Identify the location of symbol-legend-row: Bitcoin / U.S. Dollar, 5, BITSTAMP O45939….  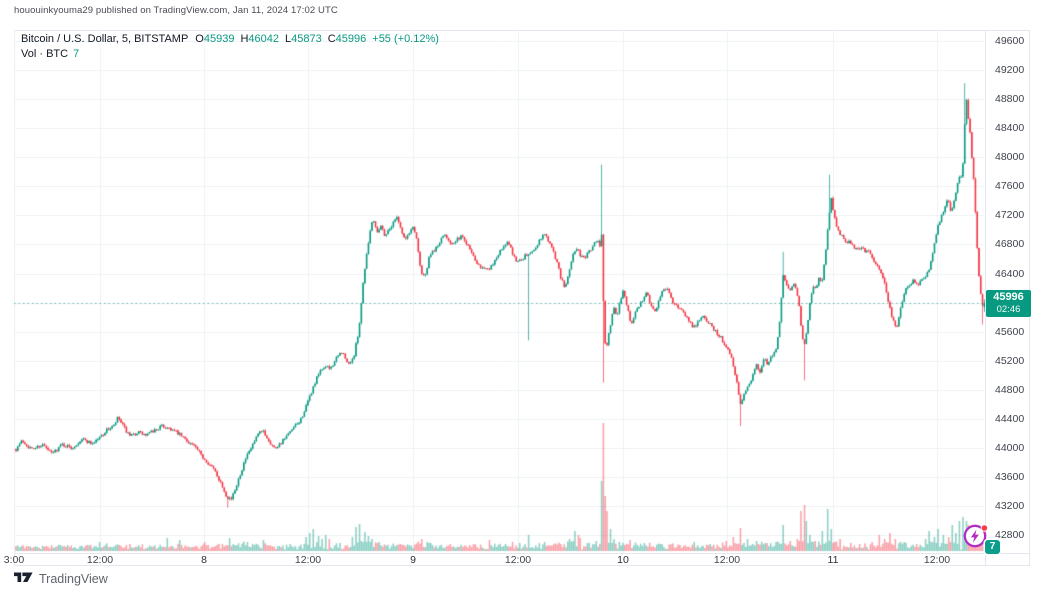
(230, 39).